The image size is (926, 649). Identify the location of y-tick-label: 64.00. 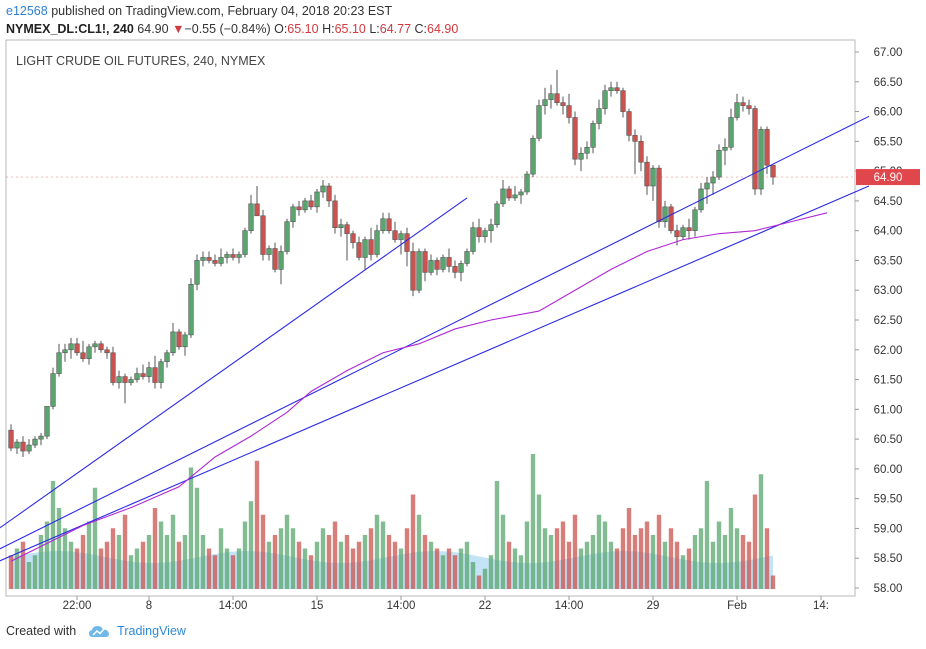
(888, 232).